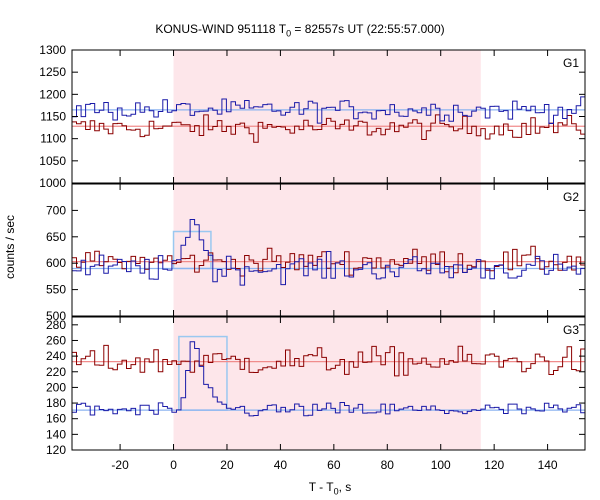 This screenshot has height=500, width=600. What do you see at coordinates (281, 465) in the screenshot?
I see `x-tick-label: 40` at bounding box center [281, 465].